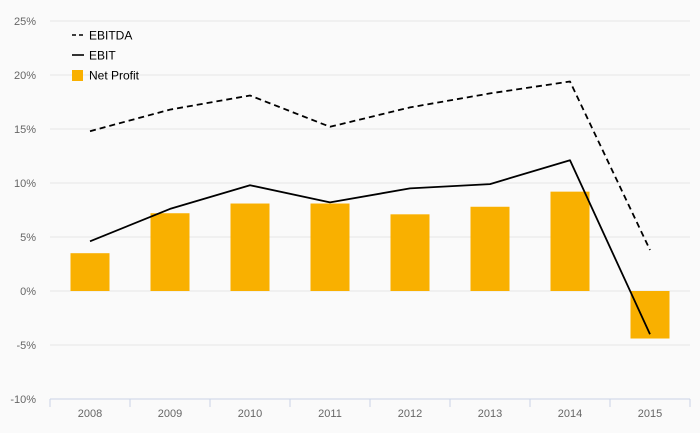 Image resolution: width=700 pixels, height=433 pixels. Describe the element at coordinates (90, 414) in the screenshot. I see `x-tick-label: 2008` at that location.